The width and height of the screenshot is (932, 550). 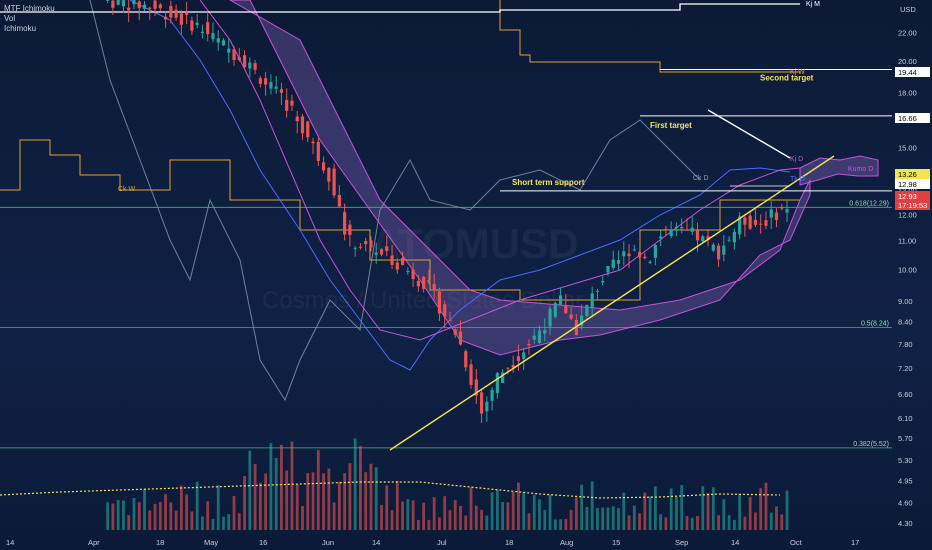 What do you see at coordinates (797, 179) in the screenshot?
I see `chart-label-tk-d: Tk D` at bounding box center [797, 179].